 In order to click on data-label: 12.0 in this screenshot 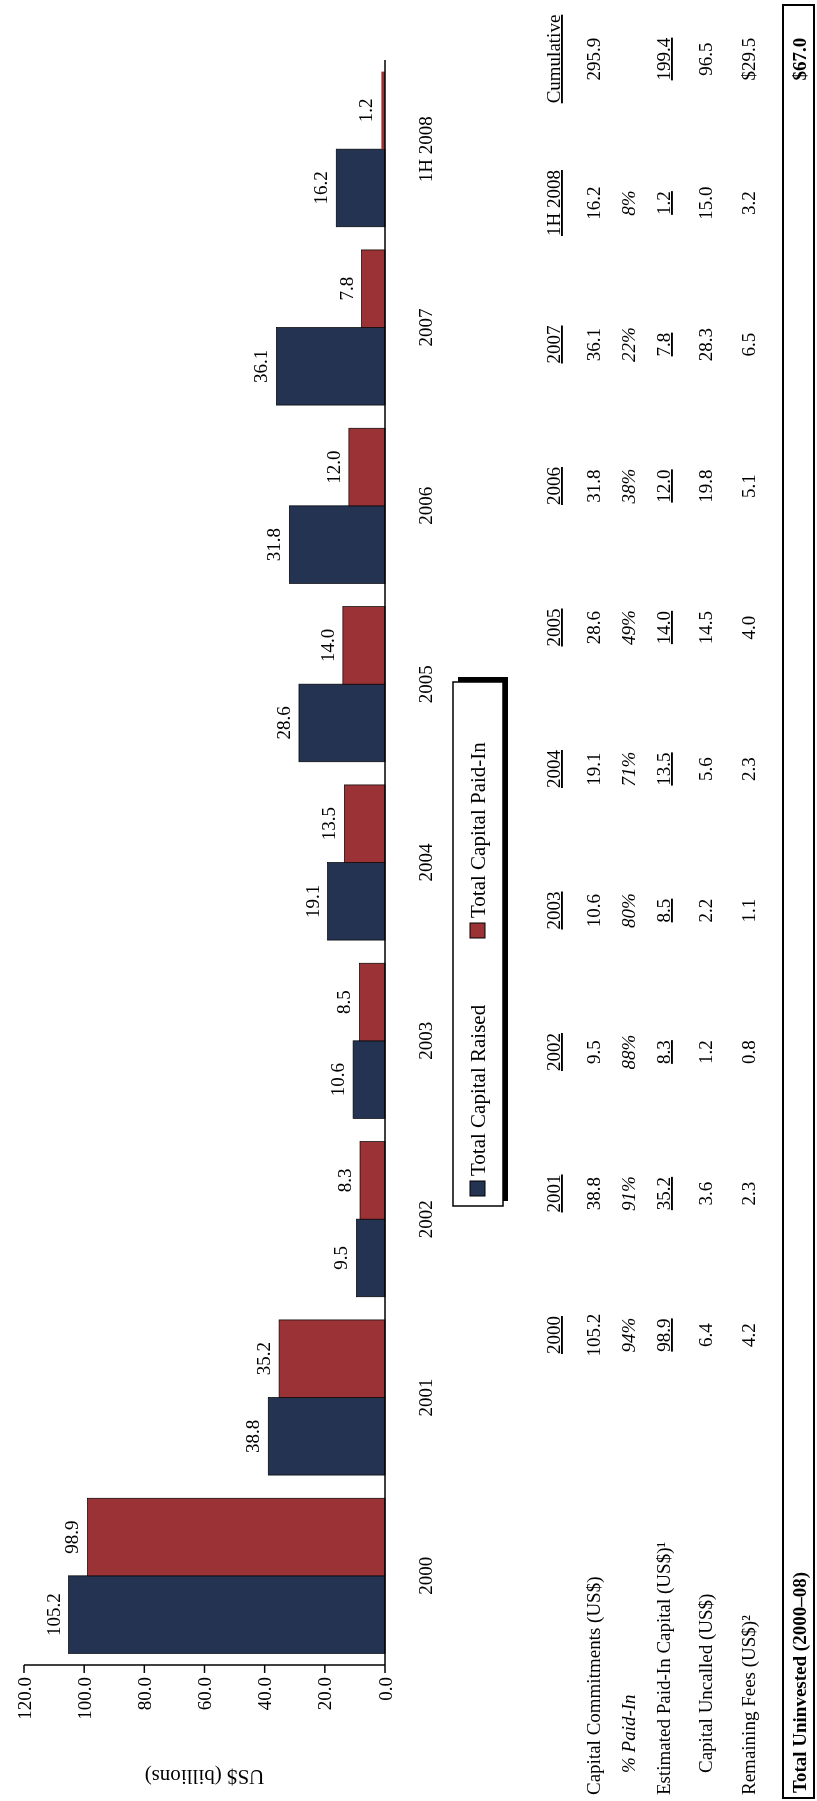, I will do `click(333, 467)`.